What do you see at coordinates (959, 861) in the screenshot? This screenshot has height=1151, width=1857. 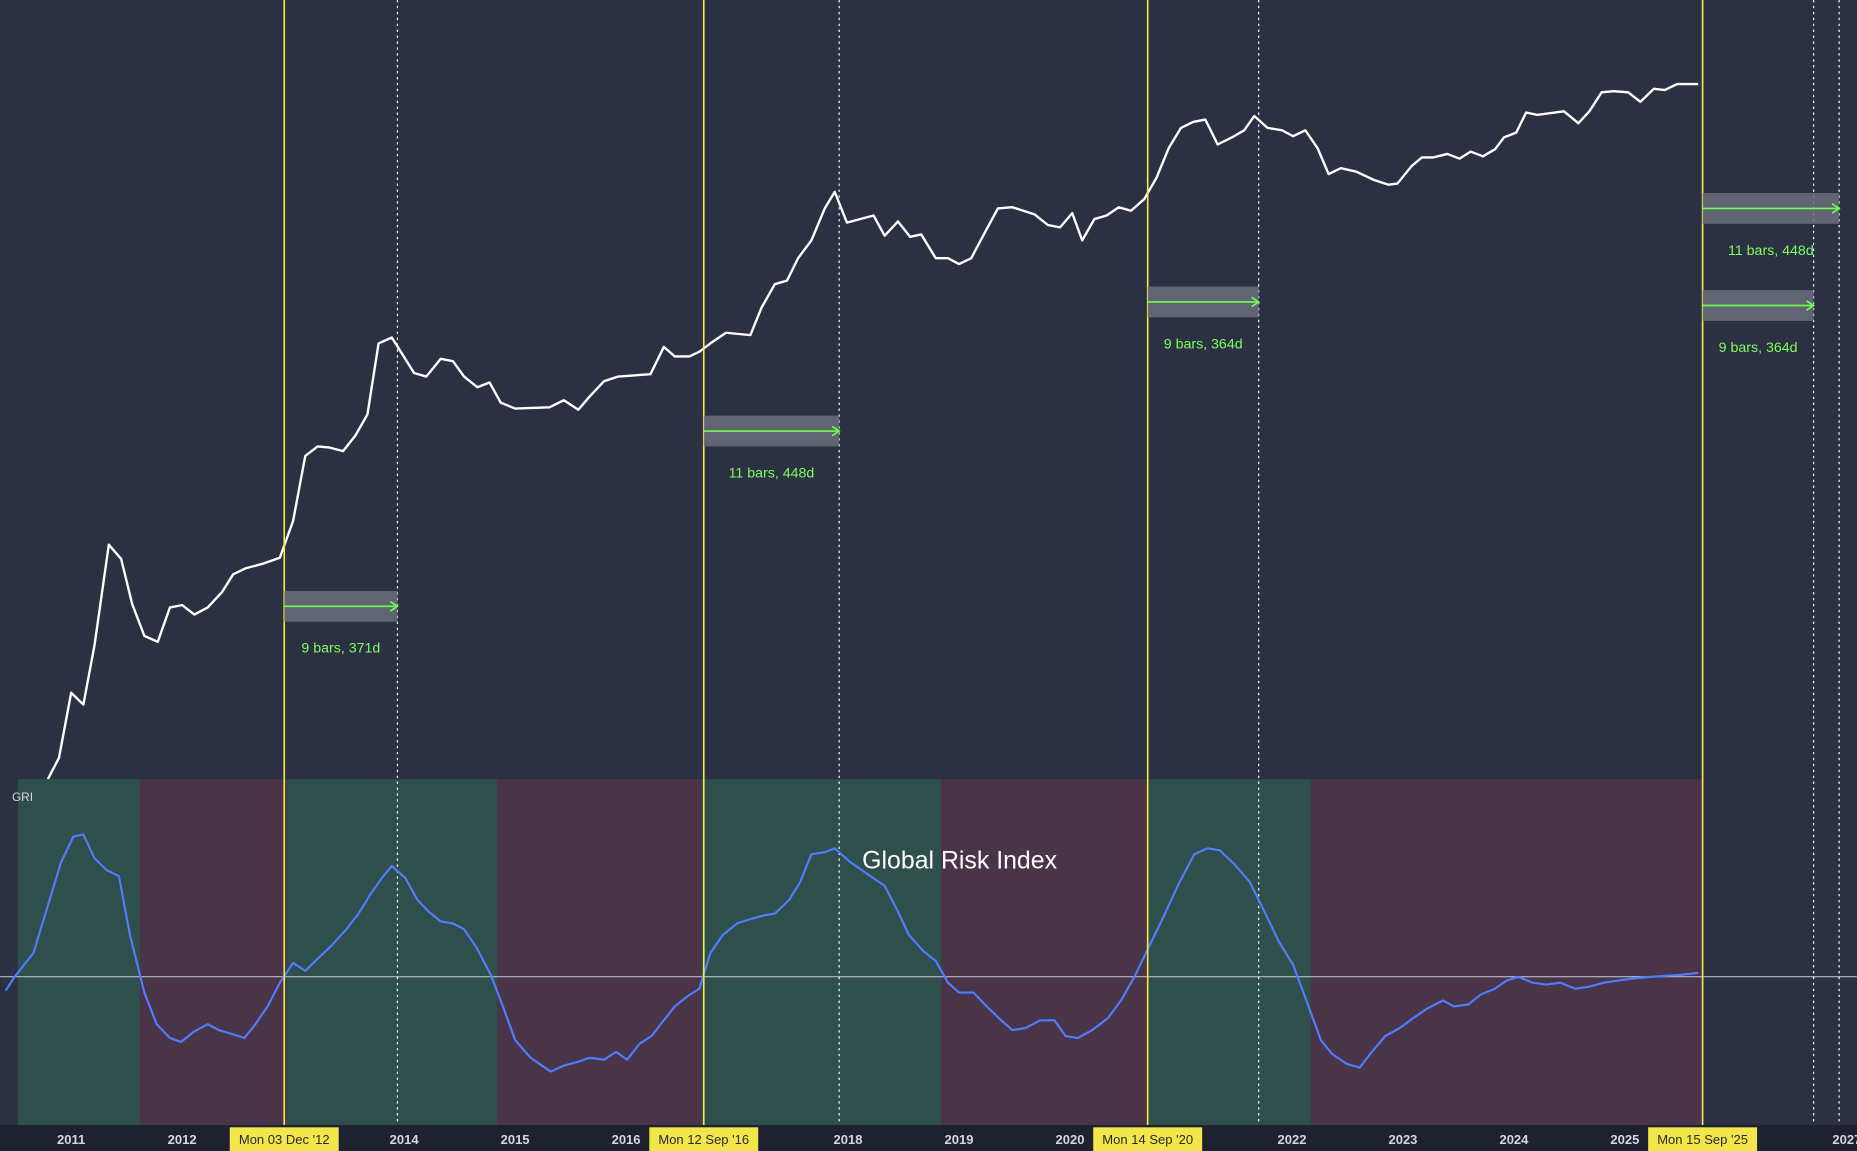 I see `annotation: Global Risk Index` at bounding box center [959, 861].